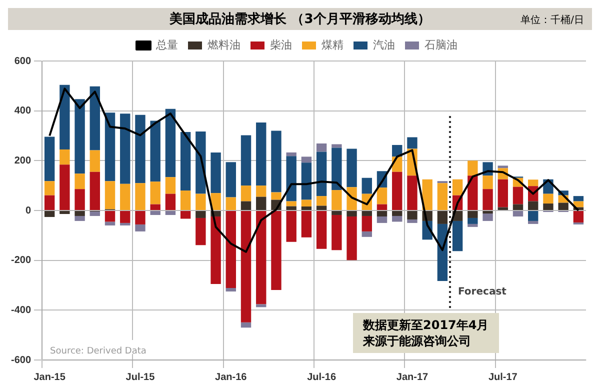 The height and width of the screenshot is (388, 600). Describe the element at coordinates (417, 341) in the screenshot. I see `annotation: 来源于能源咨询公司` at that location.